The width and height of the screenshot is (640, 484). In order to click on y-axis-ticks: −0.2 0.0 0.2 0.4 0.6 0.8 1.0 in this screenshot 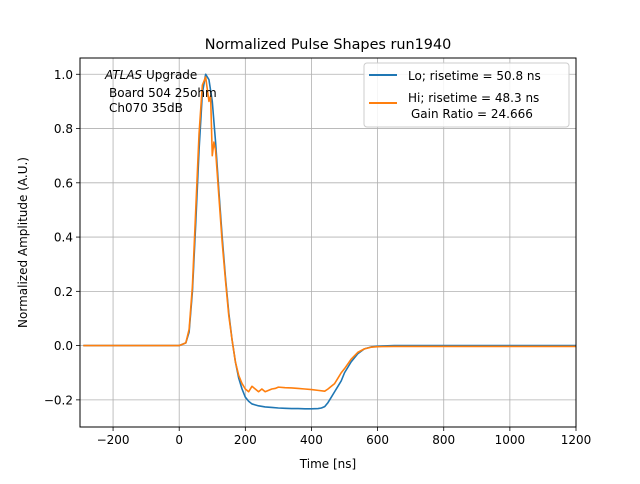, I will do `click(62, 237)`.